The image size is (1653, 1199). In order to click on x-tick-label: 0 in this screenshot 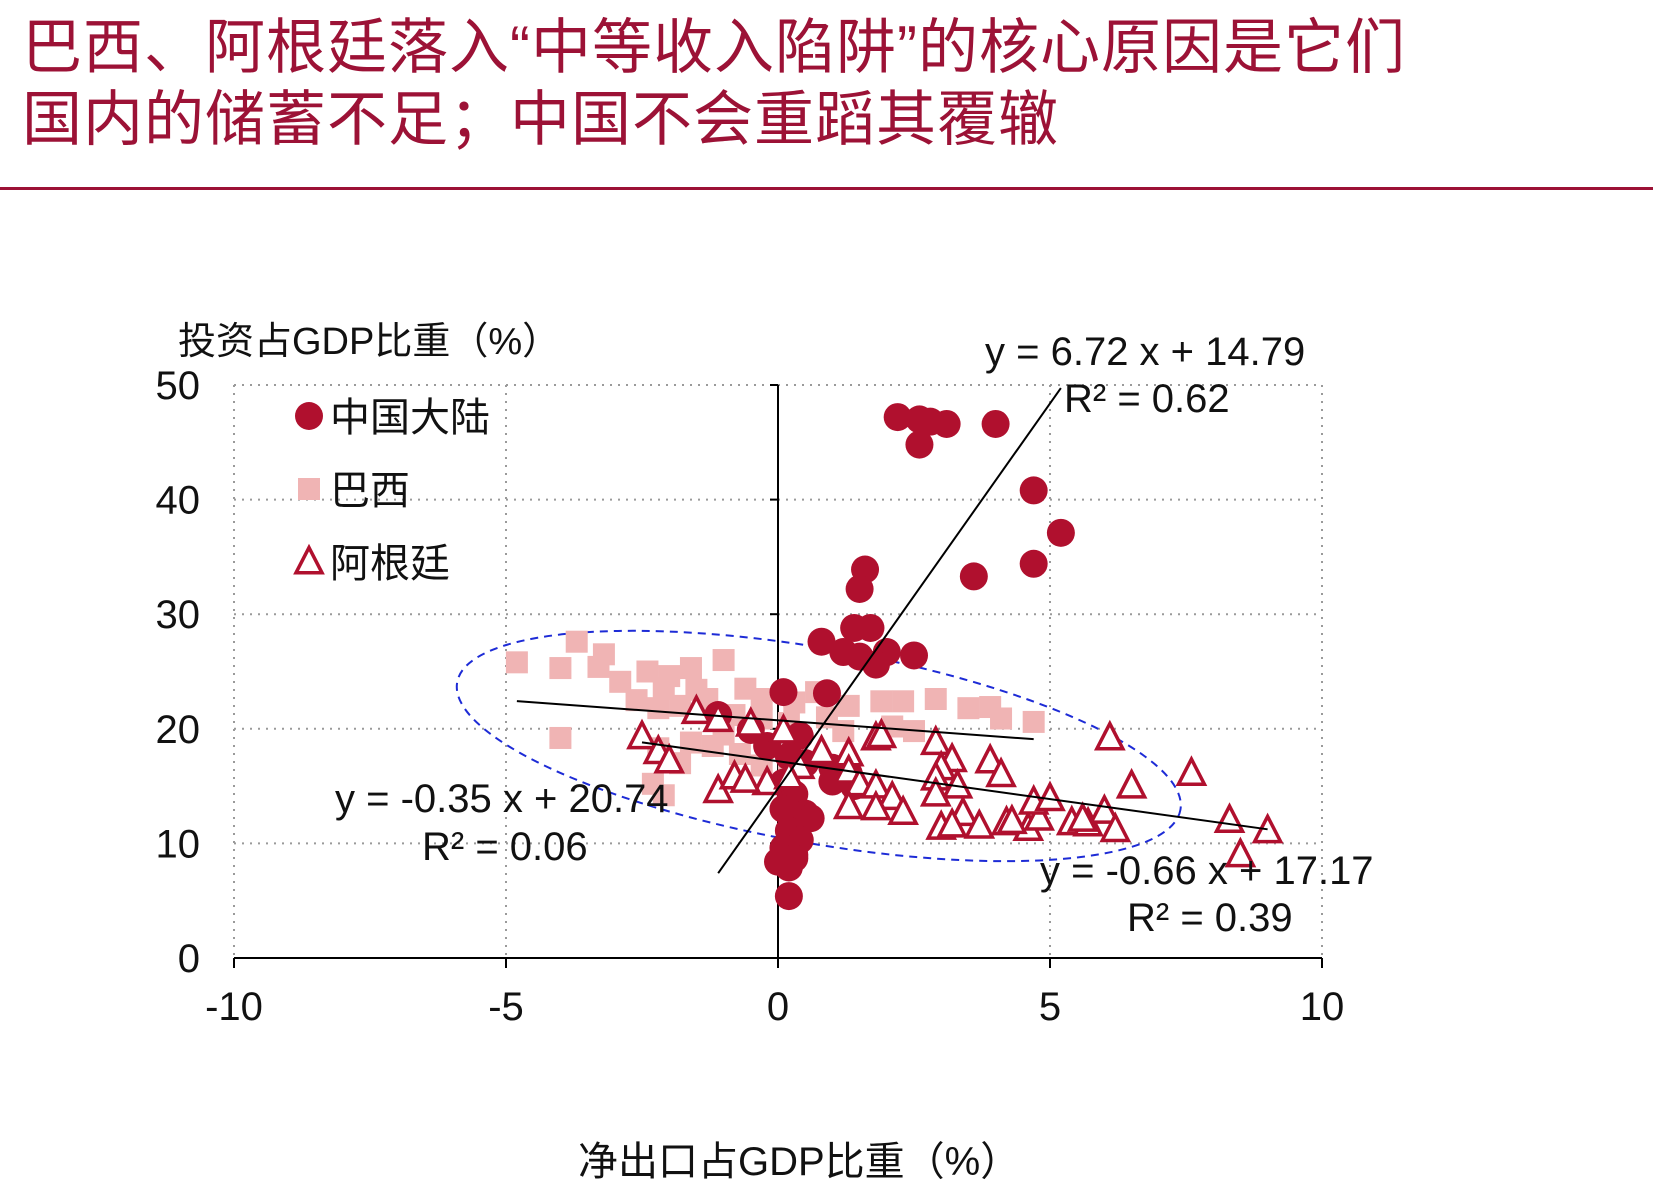, I will do `click(778, 1007)`.